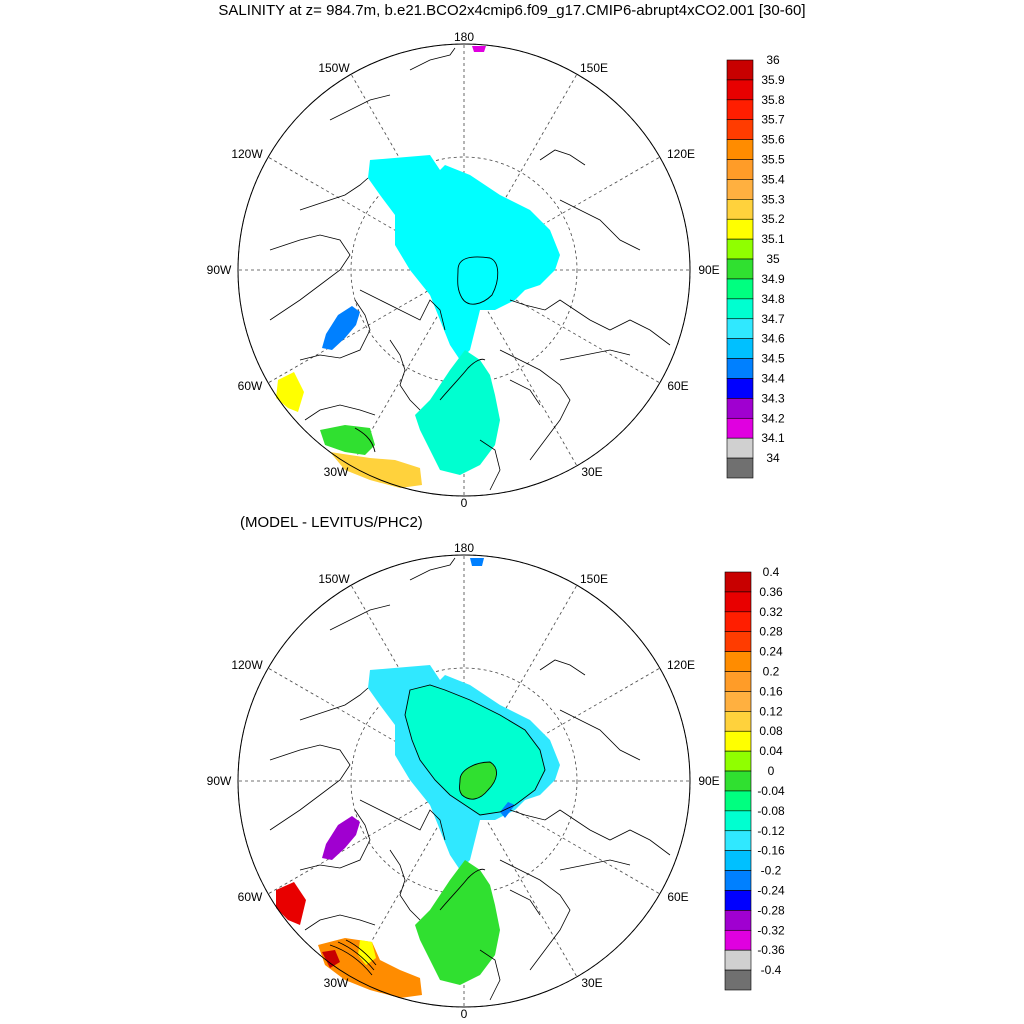 The image size is (1024, 1024). What do you see at coordinates (773, 120) in the screenshot?
I see `top-colorbar-label: 35.7` at bounding box center [773, 120].